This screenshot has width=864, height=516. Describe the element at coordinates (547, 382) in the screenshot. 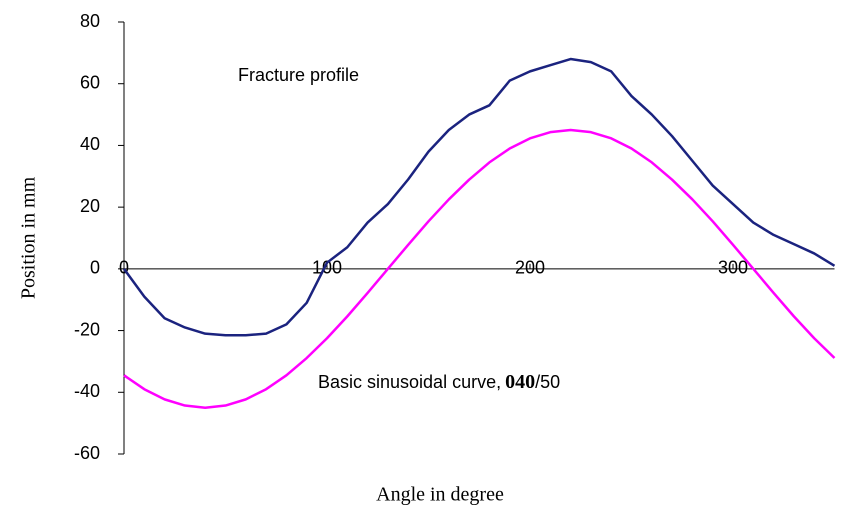

I see `sinusoid-label-part: /50` at that location.